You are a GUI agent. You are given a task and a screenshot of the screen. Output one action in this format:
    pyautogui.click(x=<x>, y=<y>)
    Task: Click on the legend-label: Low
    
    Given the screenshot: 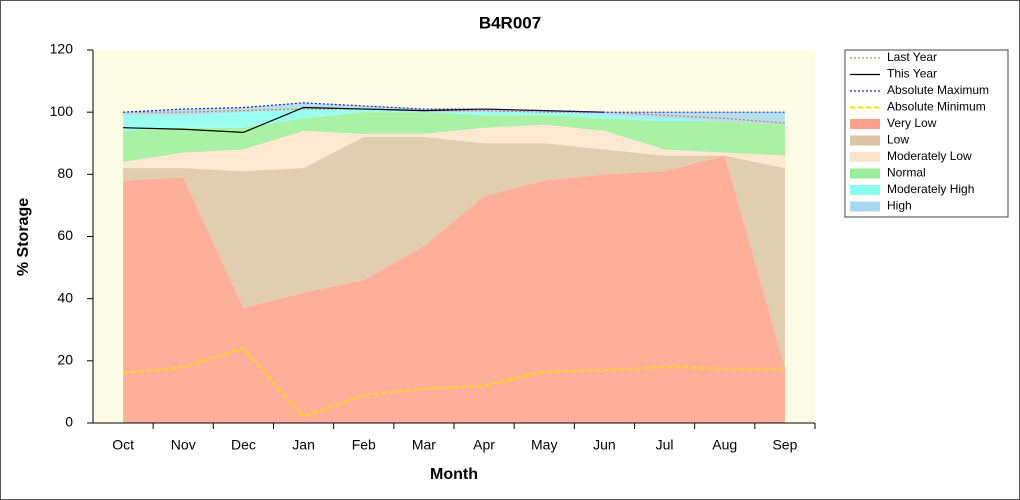 What is the action you would take?
    pyautogui.click(x=898, y=140)
    